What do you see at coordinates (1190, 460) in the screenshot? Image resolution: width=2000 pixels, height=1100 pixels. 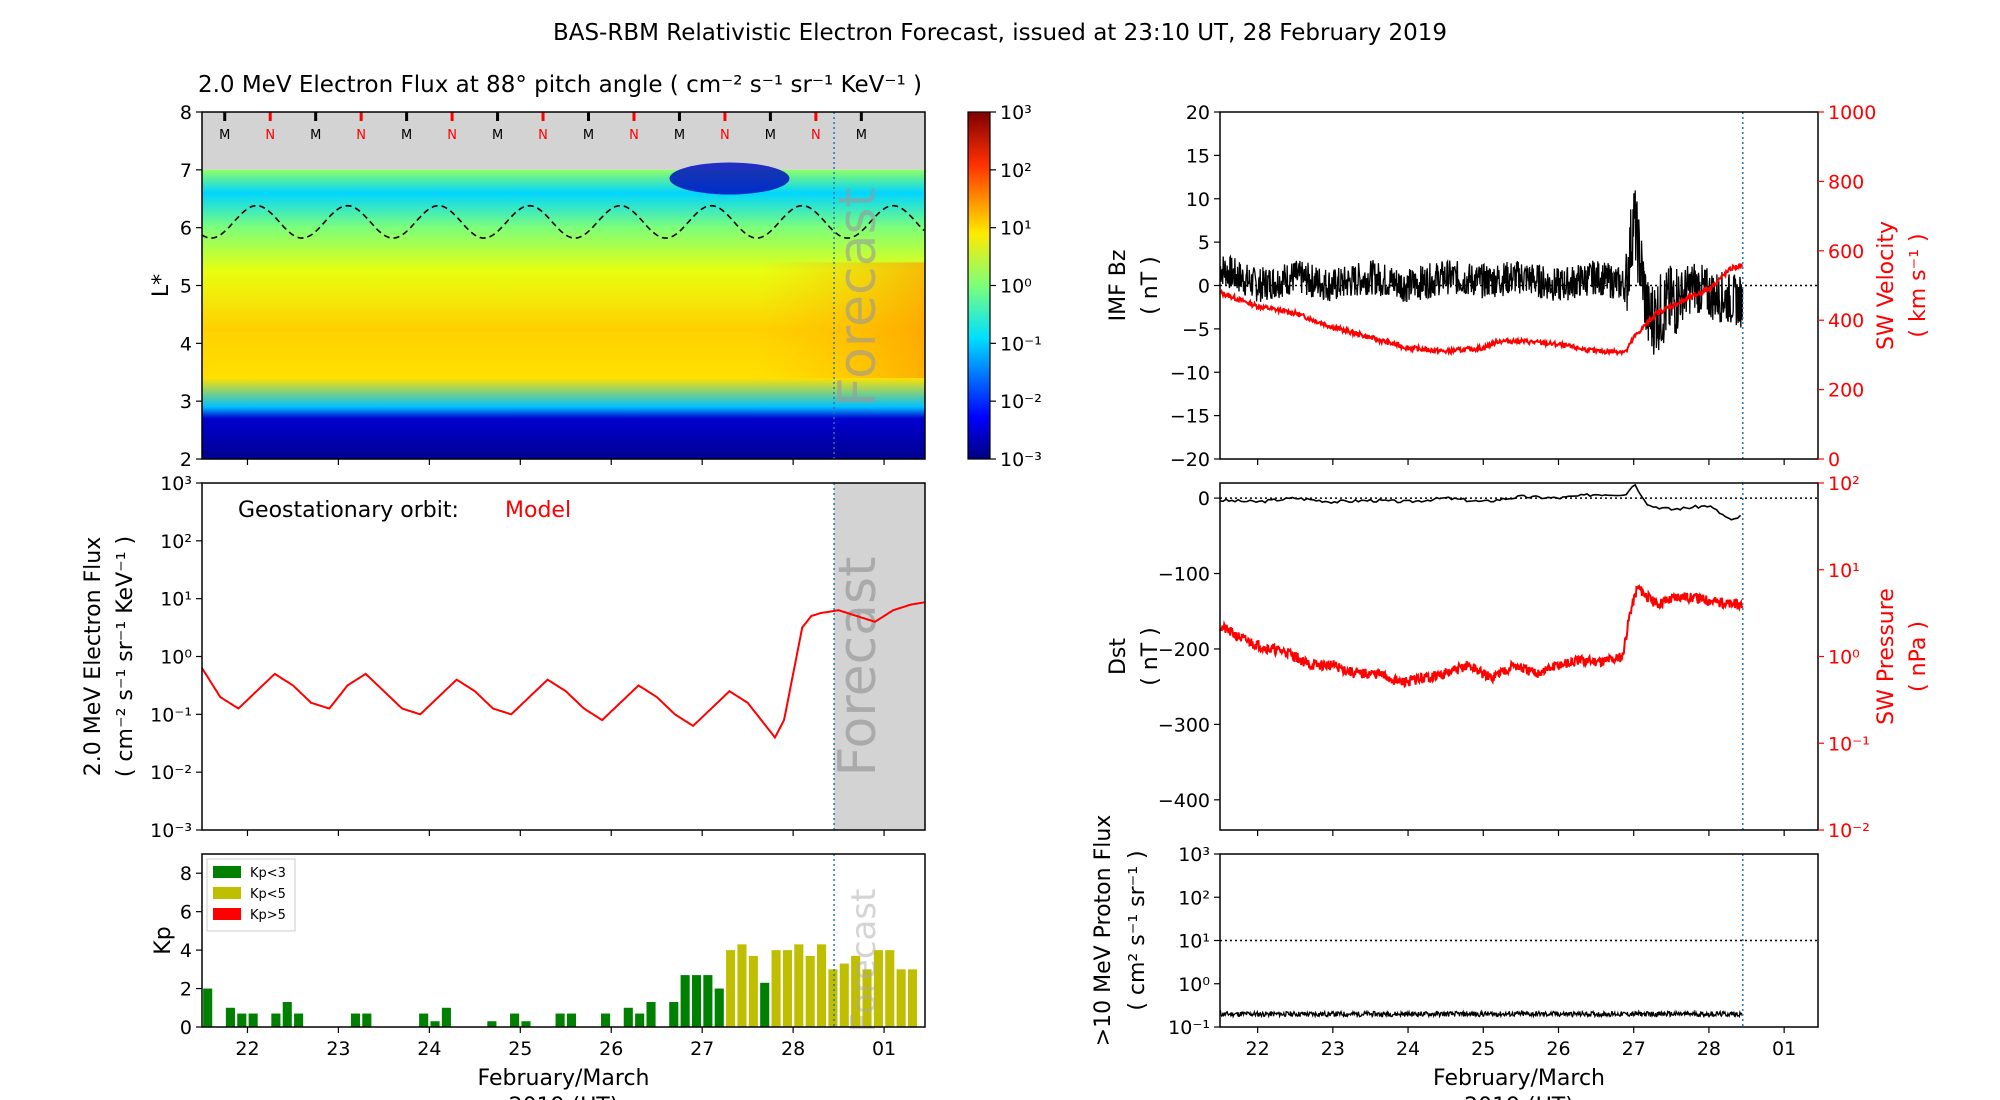 I see `y-tick-label: −20` at bounding box center [1190, 460].